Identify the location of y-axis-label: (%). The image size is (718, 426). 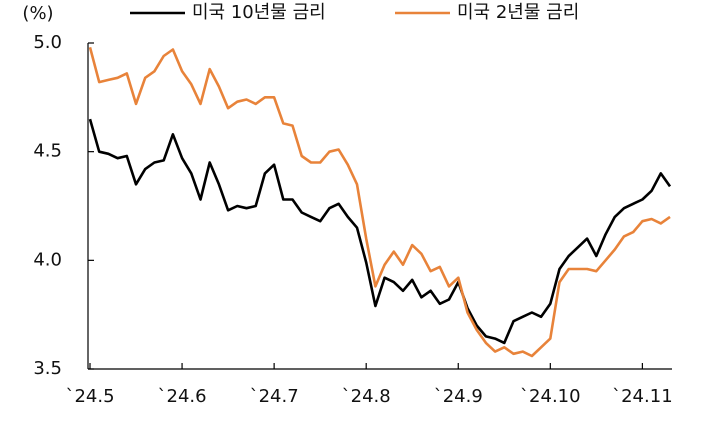
(37, 13).